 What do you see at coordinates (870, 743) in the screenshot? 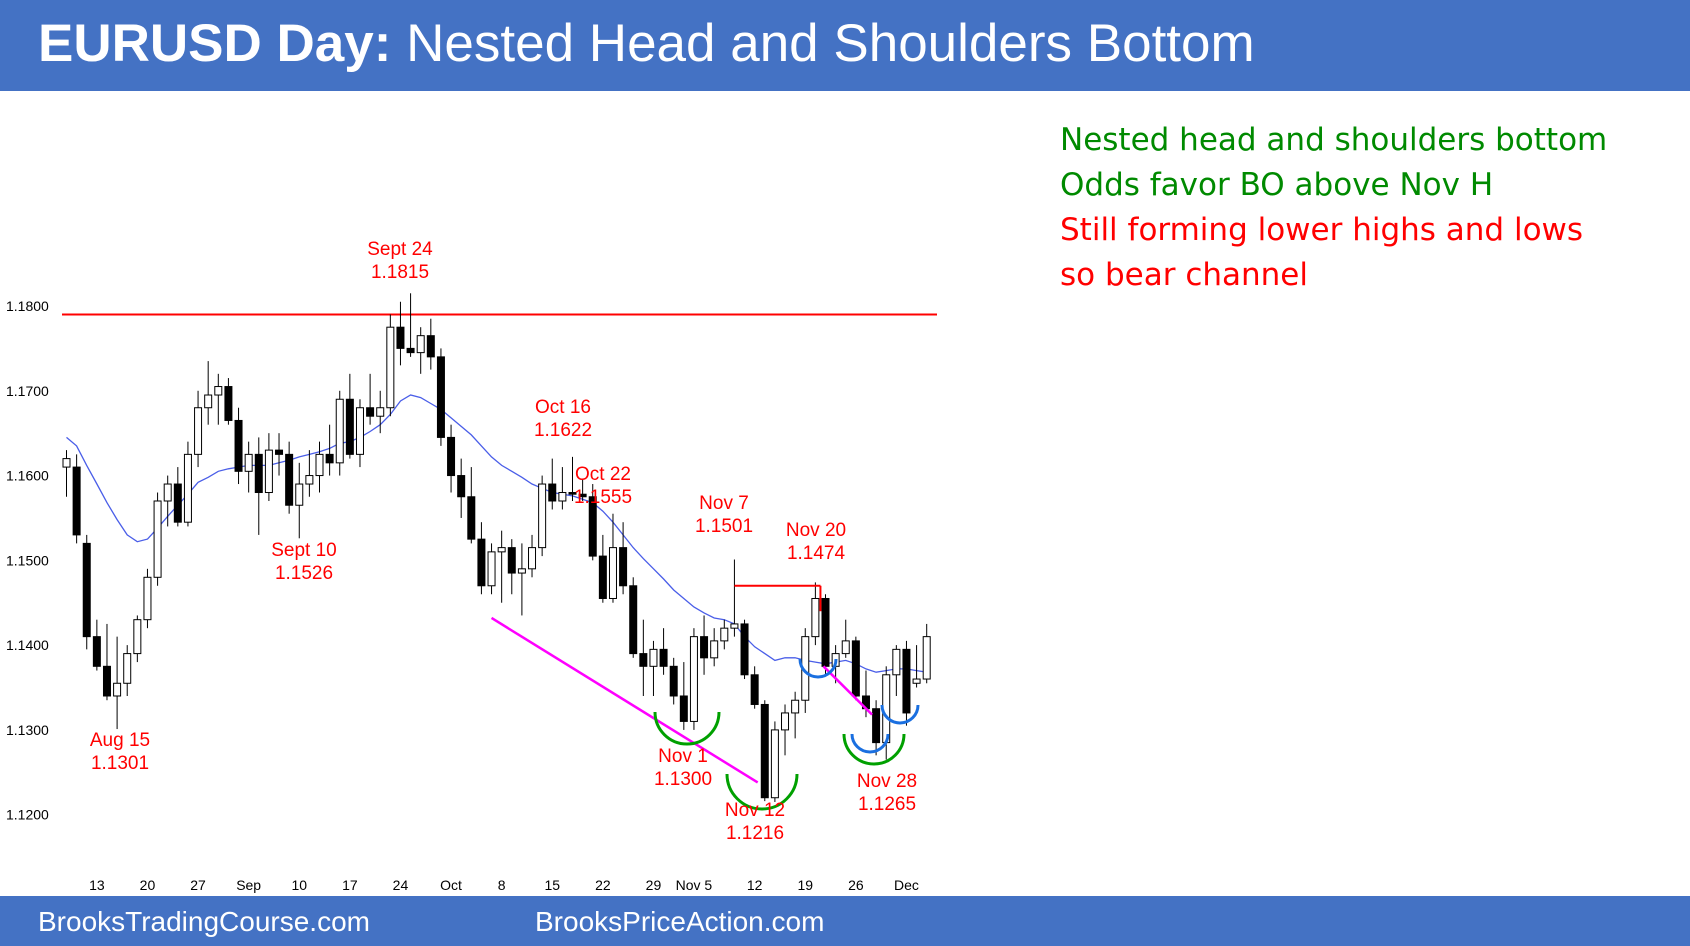
I see `inner-head-arc` at bounding box center [870, 743].